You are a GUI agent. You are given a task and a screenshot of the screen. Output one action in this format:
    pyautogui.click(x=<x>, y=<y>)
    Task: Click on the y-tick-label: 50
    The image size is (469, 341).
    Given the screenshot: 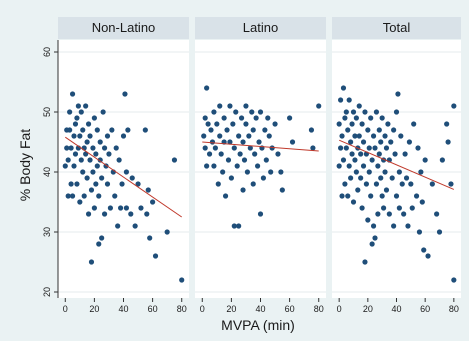 What is the action you would take?
    pyautogui.click(x=47, y=112)
    